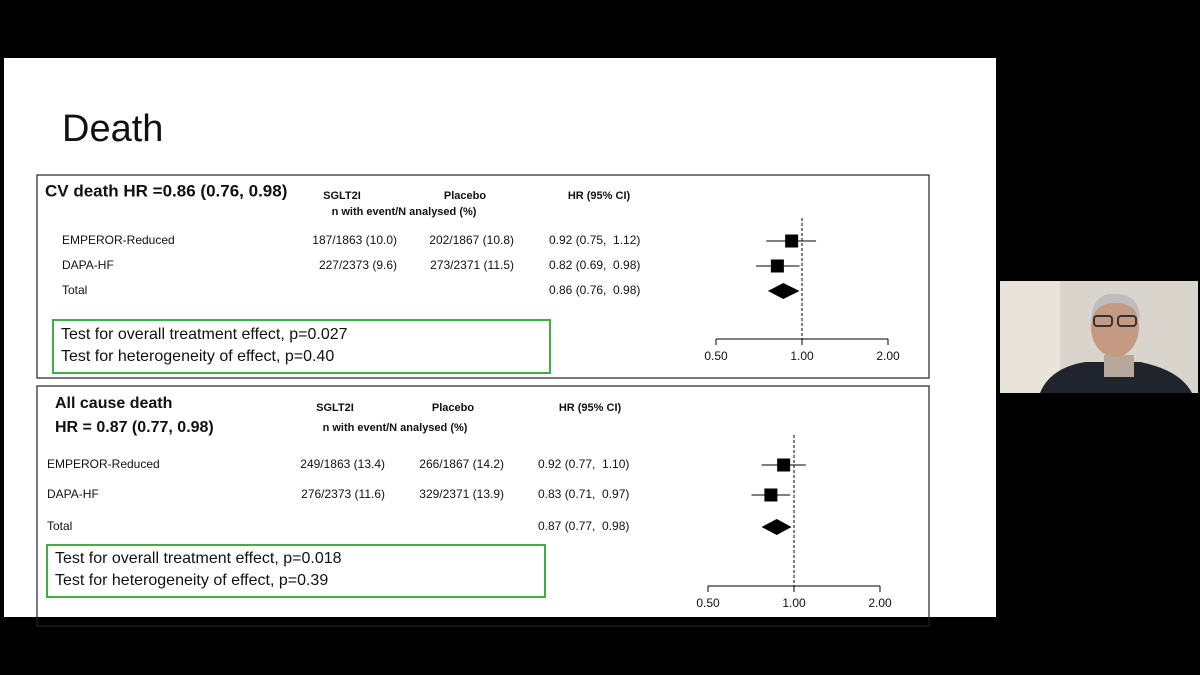  Describe the element at coordinates (461, 494) in the screenshot. I see `placebo-count: 329/2371 (13.9)` at that location.